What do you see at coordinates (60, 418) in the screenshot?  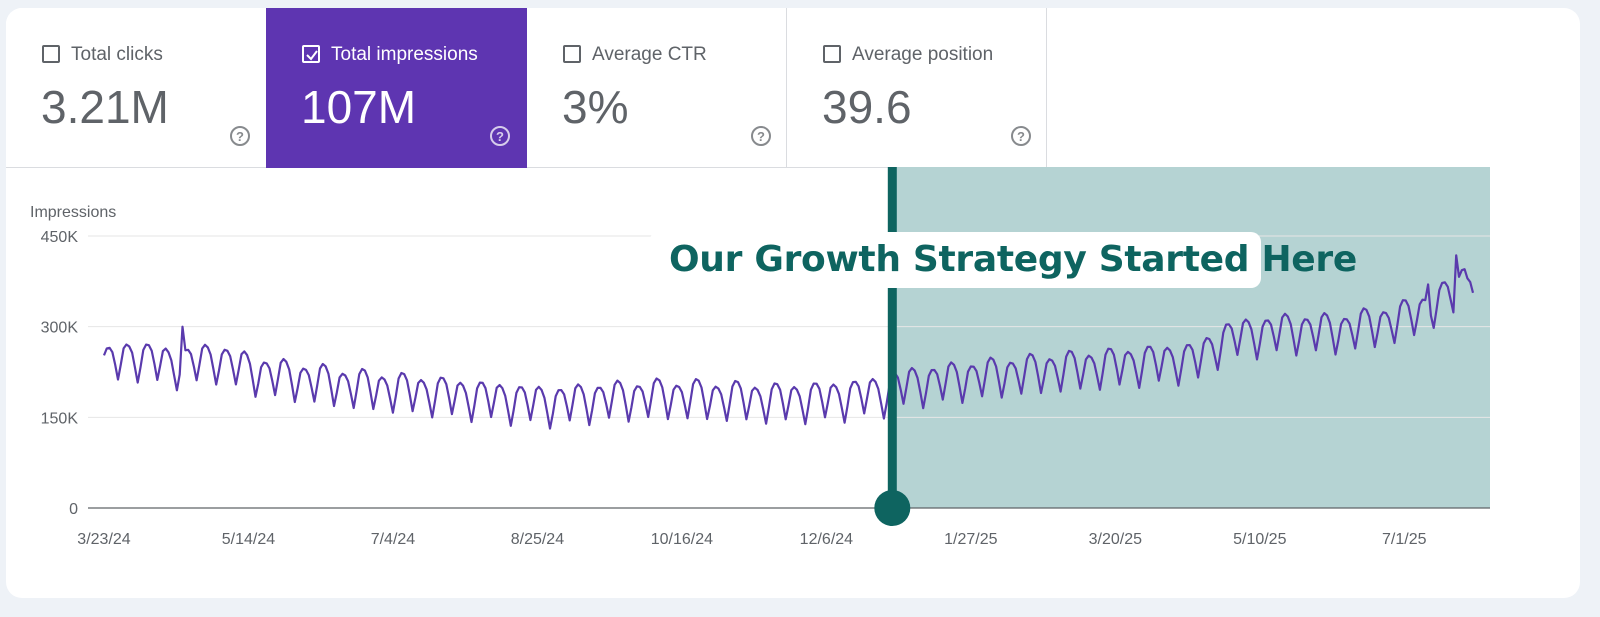 I see `y-tick-label: 150K` at bounding box center [60, 418].